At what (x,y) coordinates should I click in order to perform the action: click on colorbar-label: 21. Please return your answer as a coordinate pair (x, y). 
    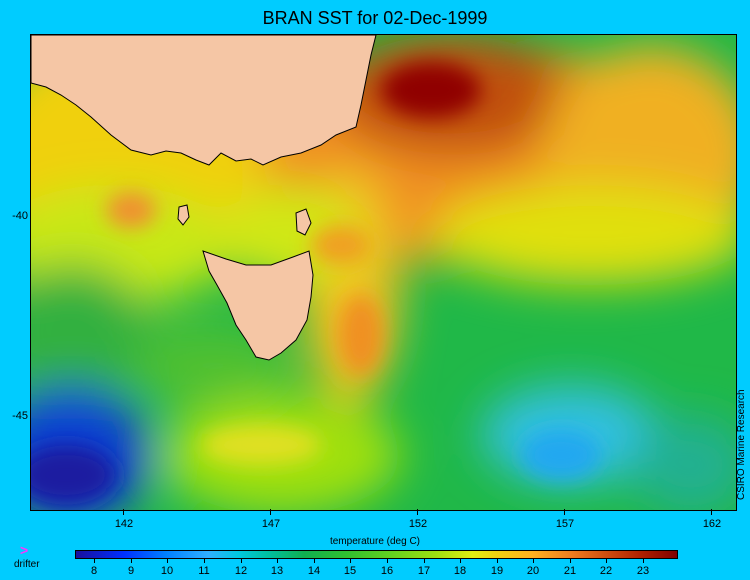
    Looking at the image, I should click on (570, 571).